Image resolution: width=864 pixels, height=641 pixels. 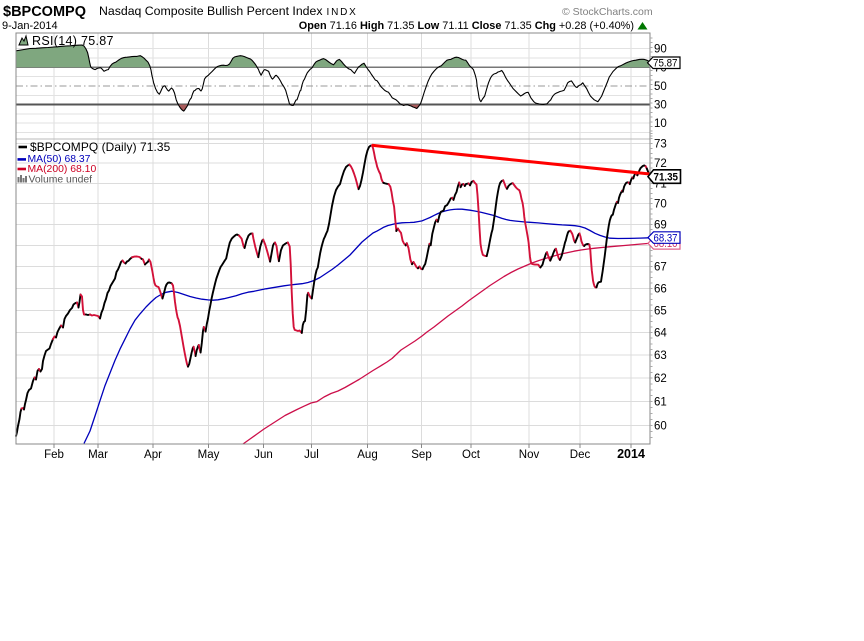 I want to click on svg-text: 10, so click(x=660, y=124).